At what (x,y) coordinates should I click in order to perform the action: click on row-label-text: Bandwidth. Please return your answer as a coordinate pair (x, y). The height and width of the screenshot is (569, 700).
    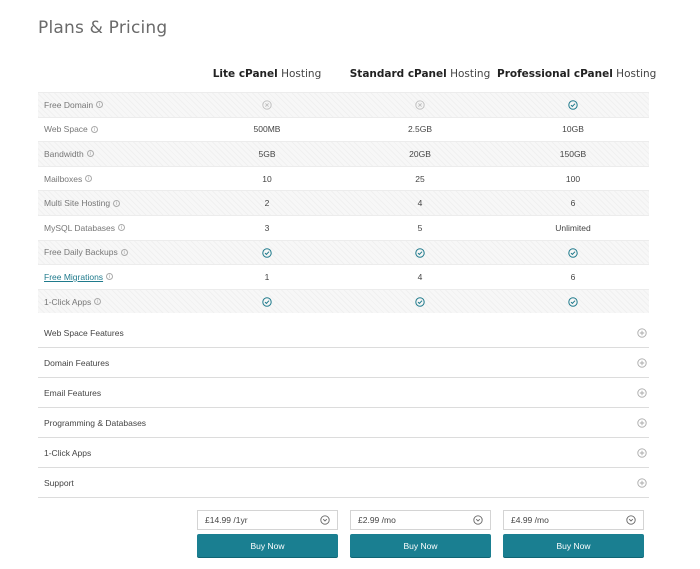
    Looking at the image, I should click on (64, 153).